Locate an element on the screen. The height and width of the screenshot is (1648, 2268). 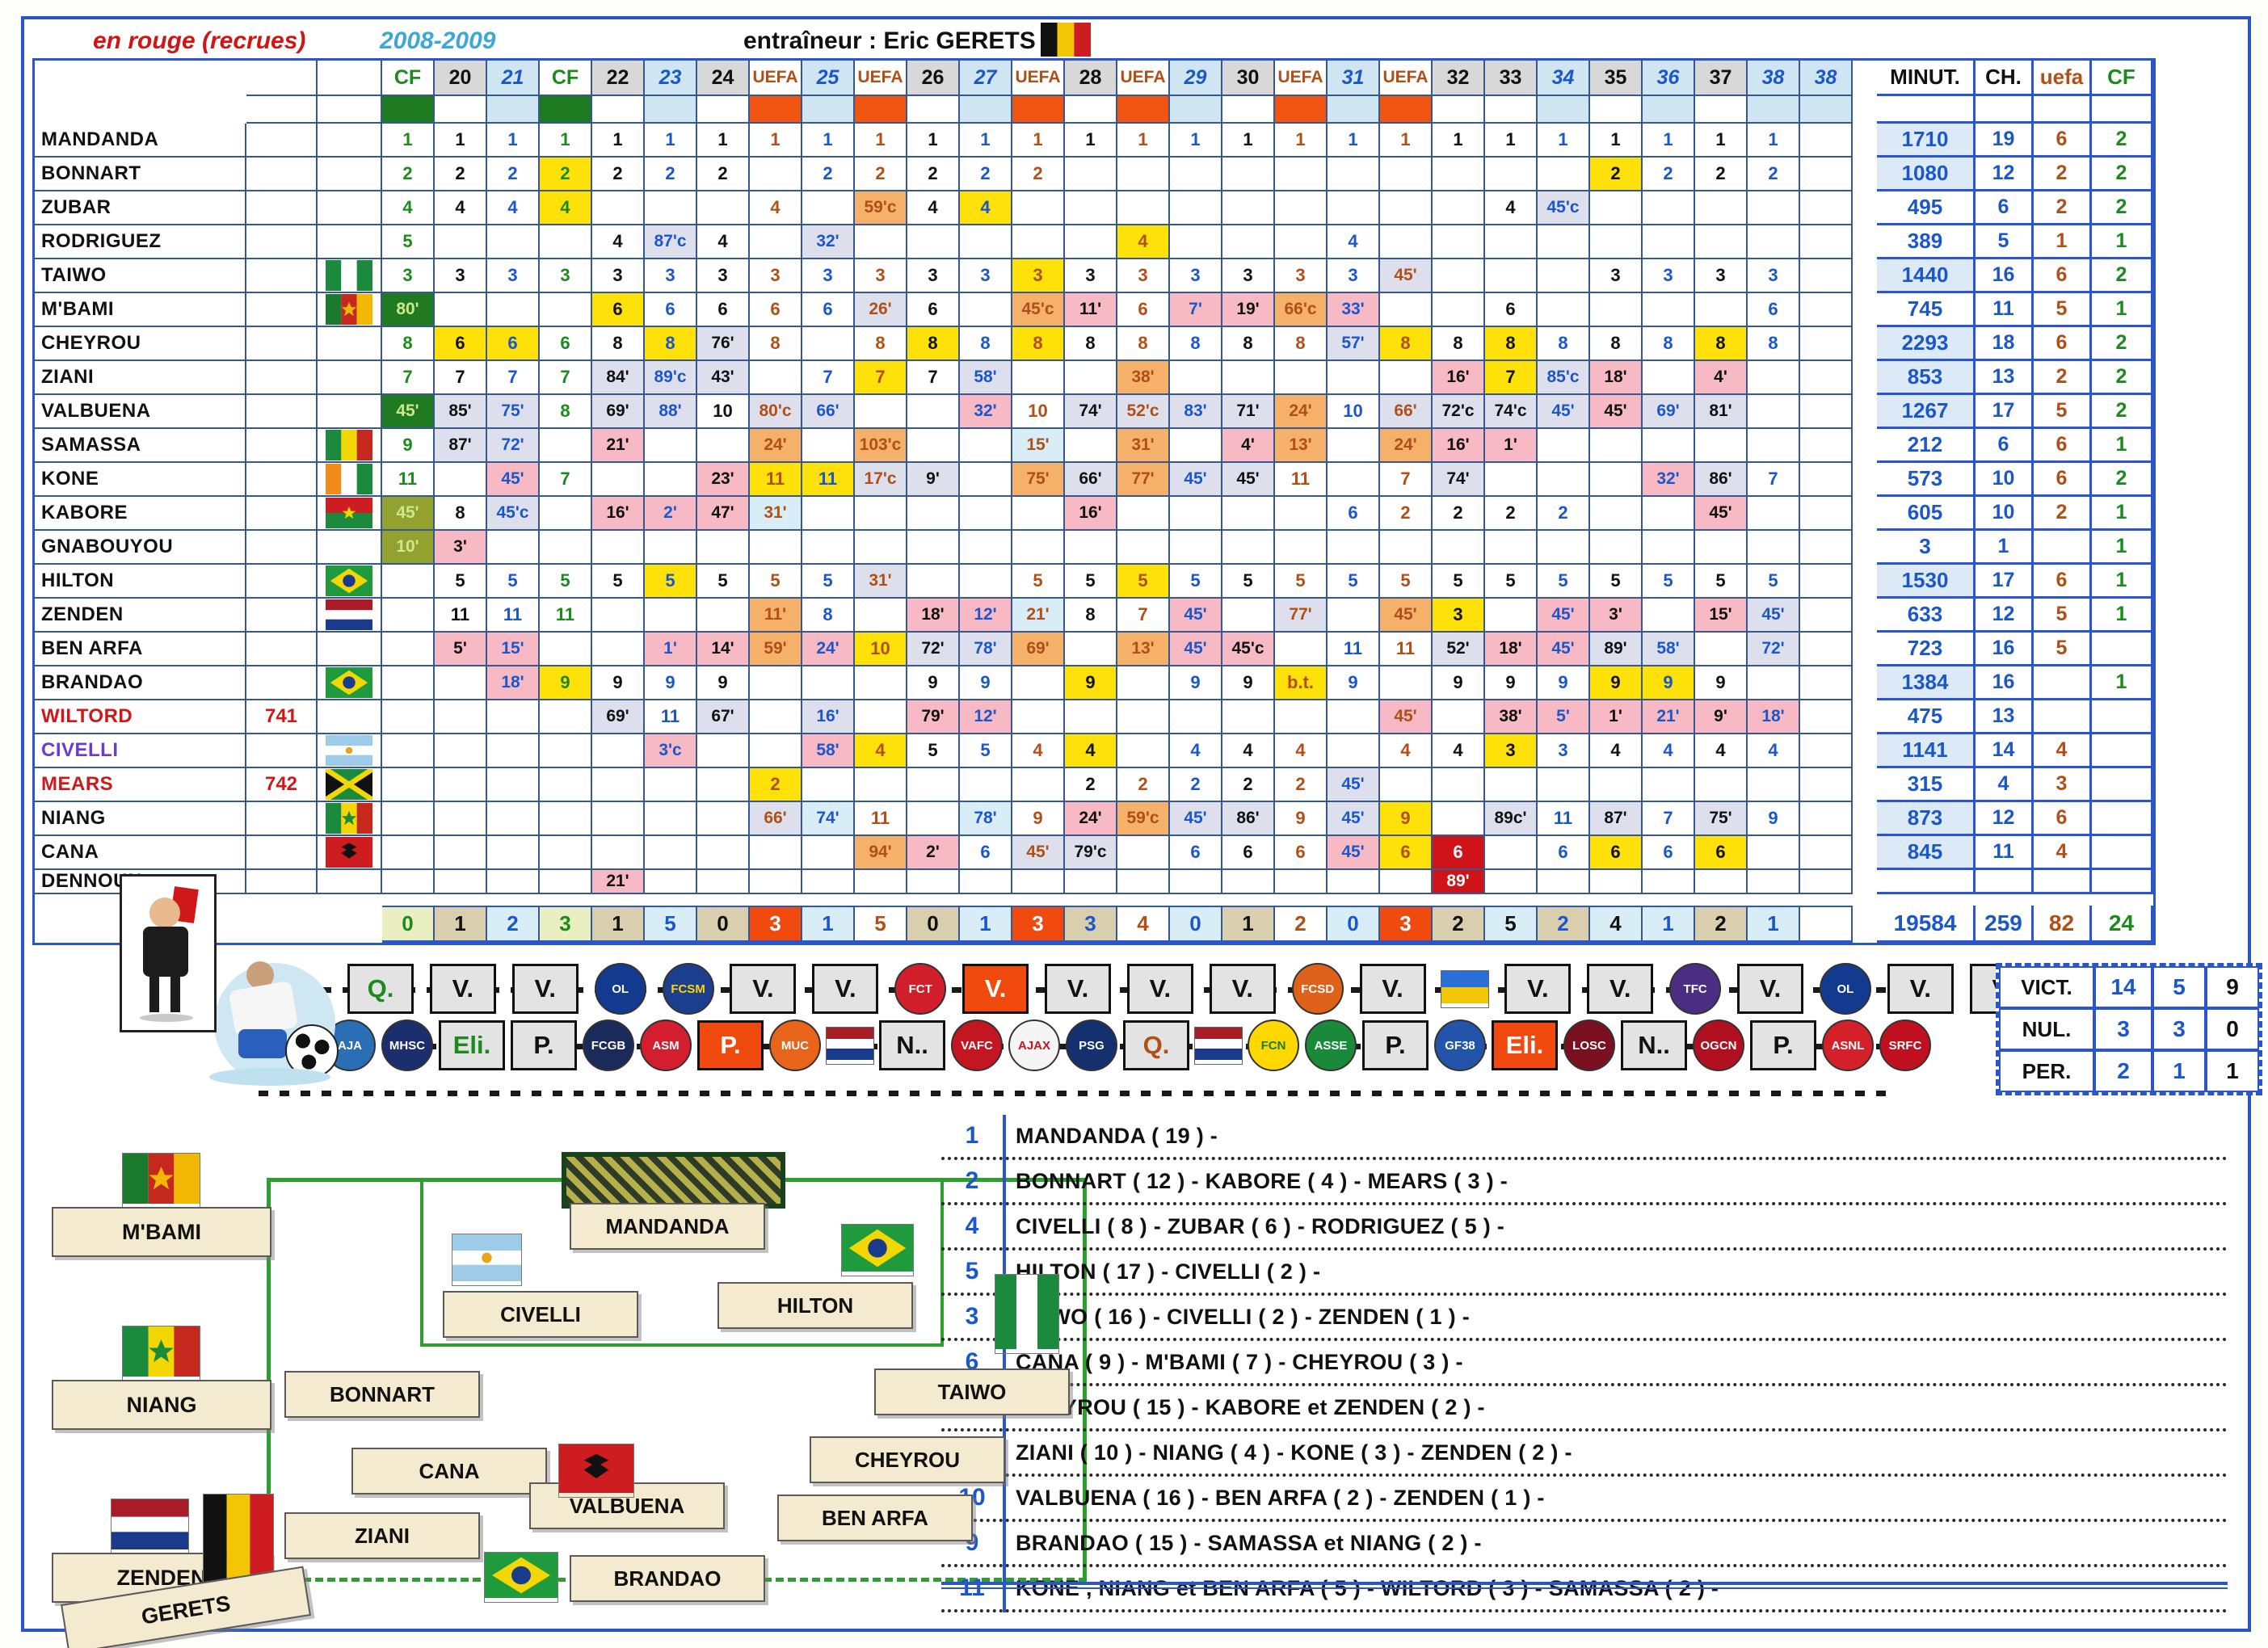
match-cell: 1 is located at coordinates (986, 141).